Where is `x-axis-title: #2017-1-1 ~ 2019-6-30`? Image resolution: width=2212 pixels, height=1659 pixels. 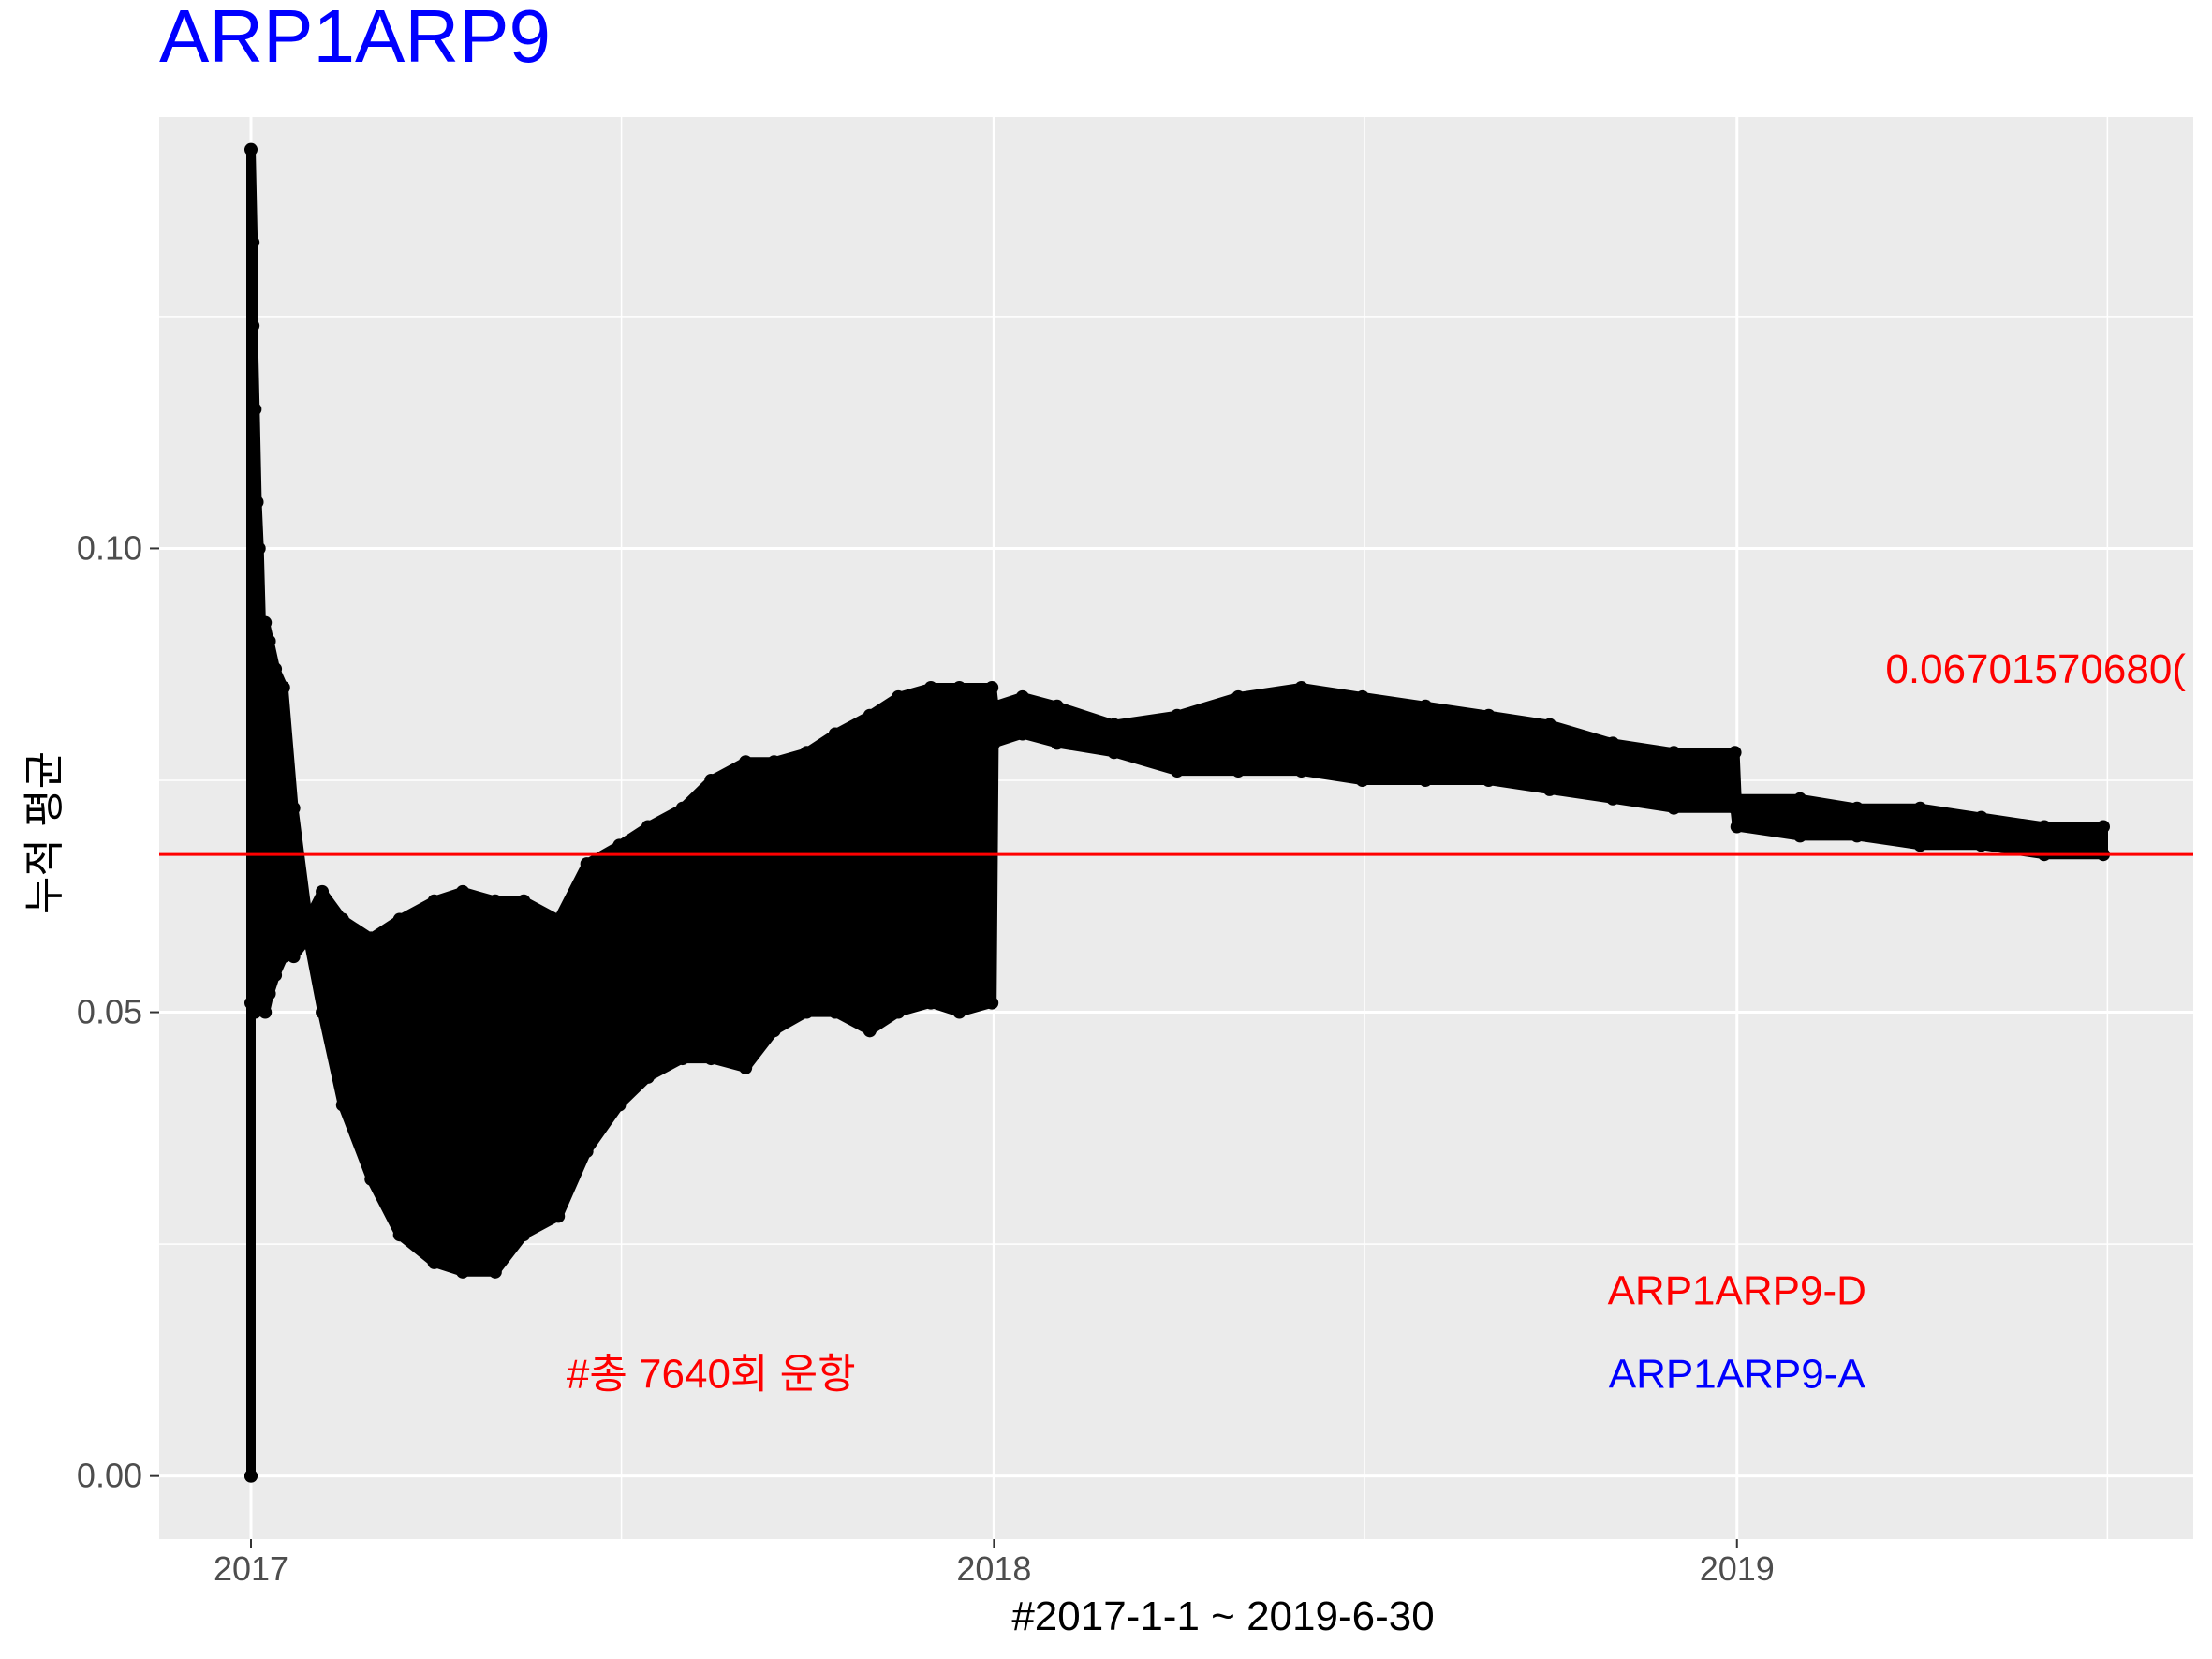
x-axis-title: #2017-1-1 ~ 2019-6-30 is located at coordinates (1223, 1616).